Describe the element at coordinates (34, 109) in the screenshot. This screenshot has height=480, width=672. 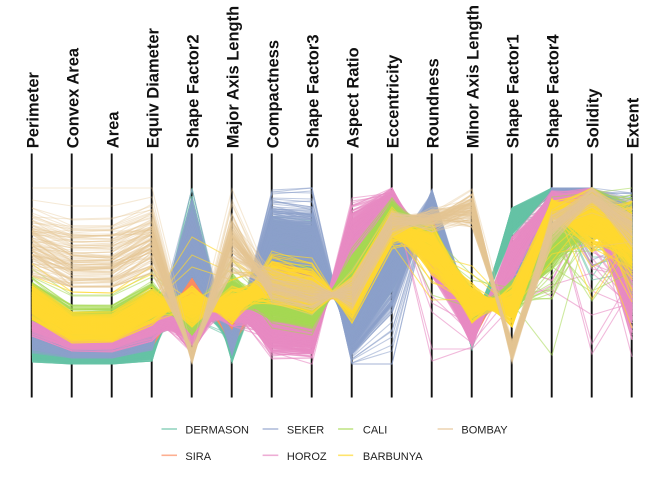
I see `svg-text: Perimeter` at that location.